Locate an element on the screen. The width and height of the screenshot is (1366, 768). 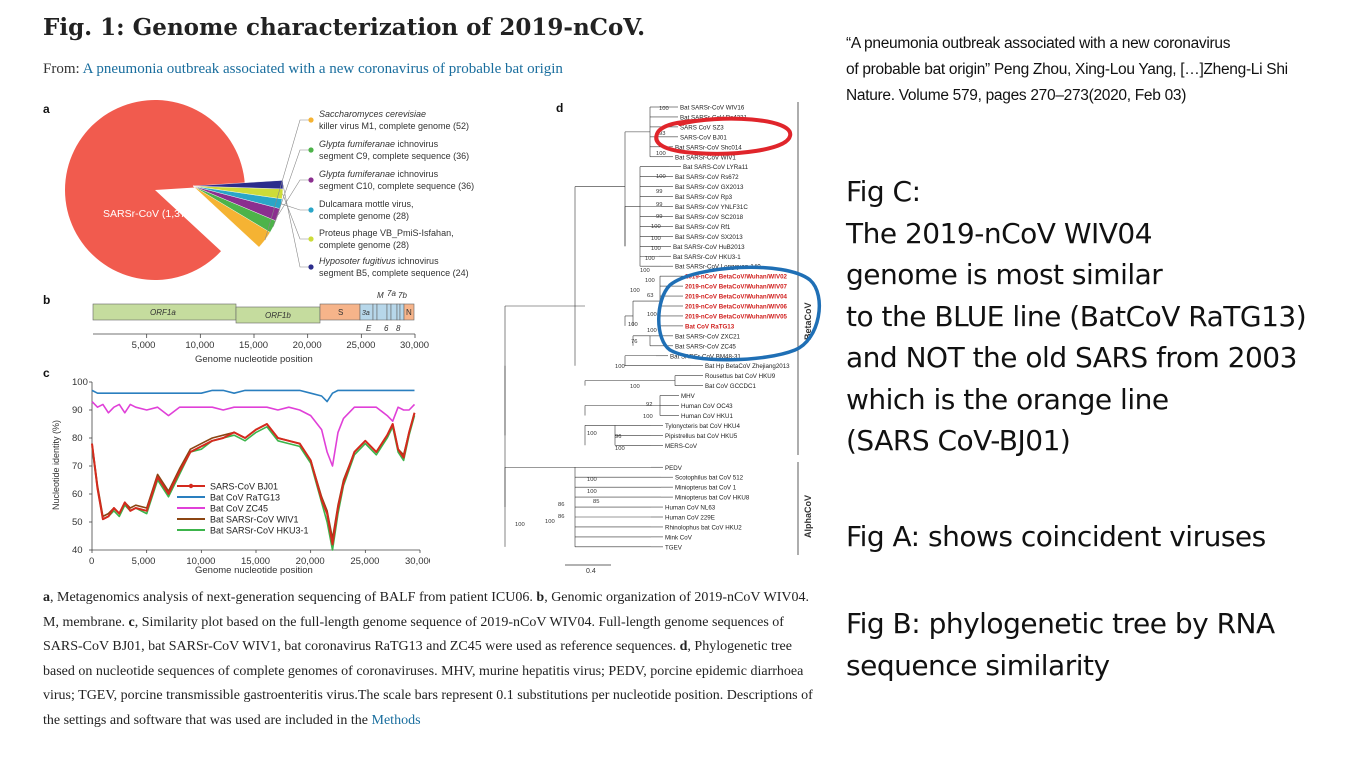
gene-7b is located at coordinates (398, 312).